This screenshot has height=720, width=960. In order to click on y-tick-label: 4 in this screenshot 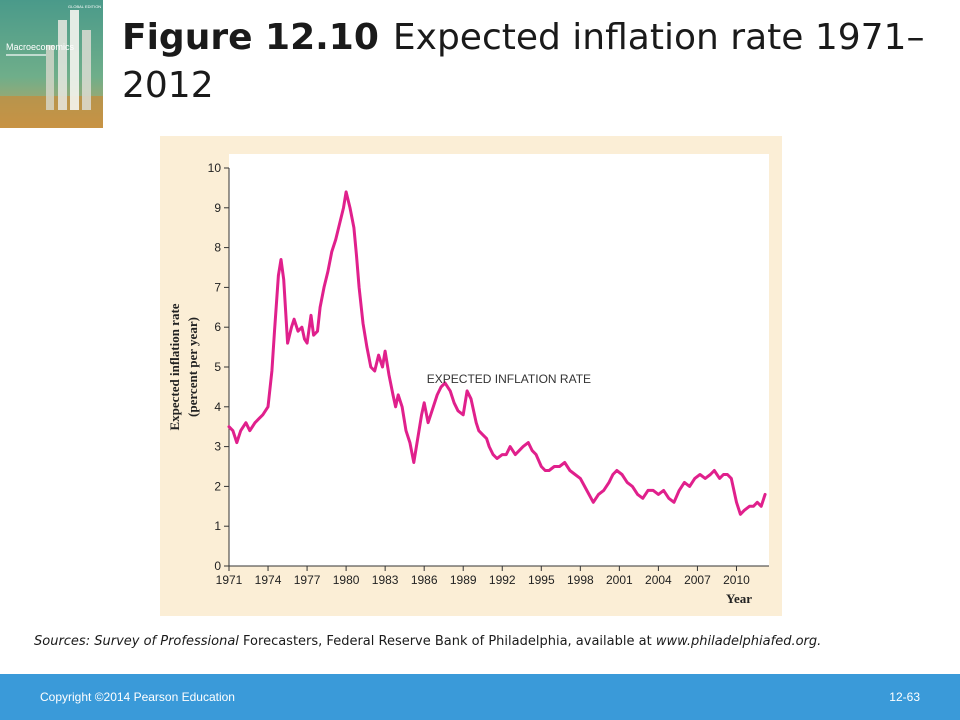, I will do `click(217, 407)`.